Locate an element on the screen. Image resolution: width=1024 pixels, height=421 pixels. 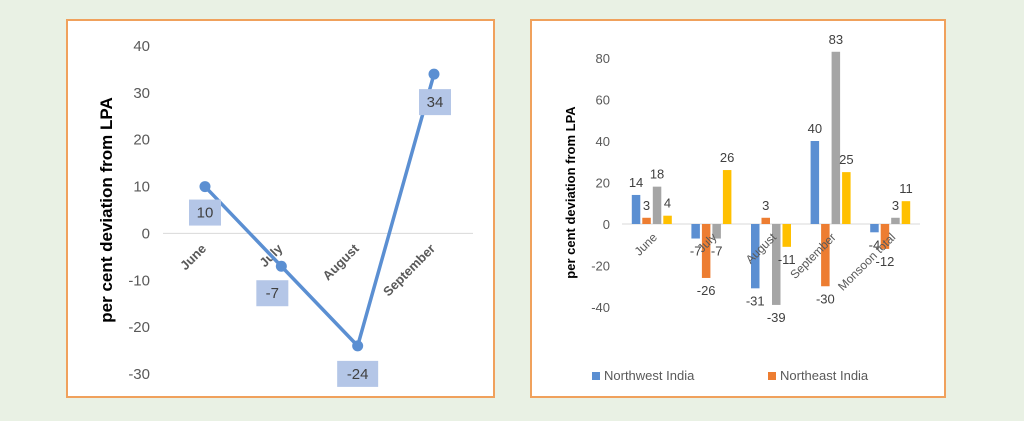
data-label: -12 is located at coordinates (885, 261).